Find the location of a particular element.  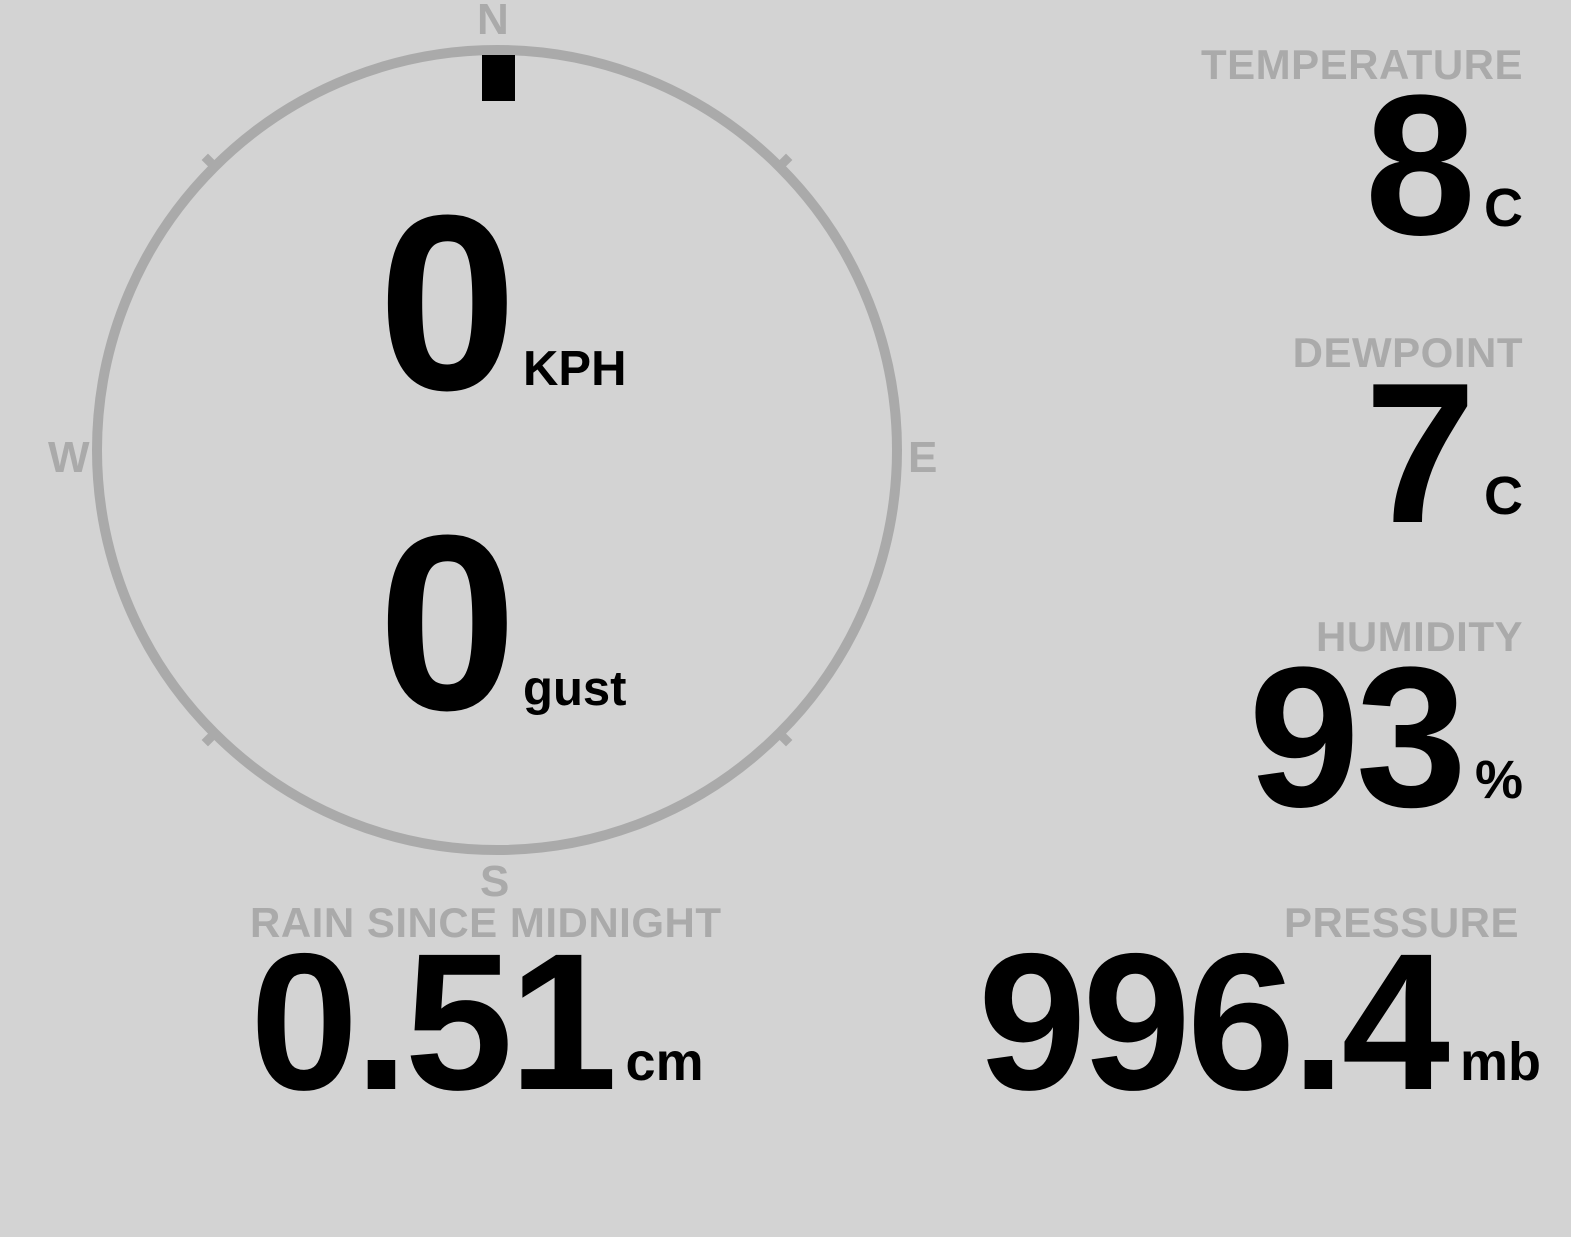

compass-label-west: W is located at coordinates (69, 457).